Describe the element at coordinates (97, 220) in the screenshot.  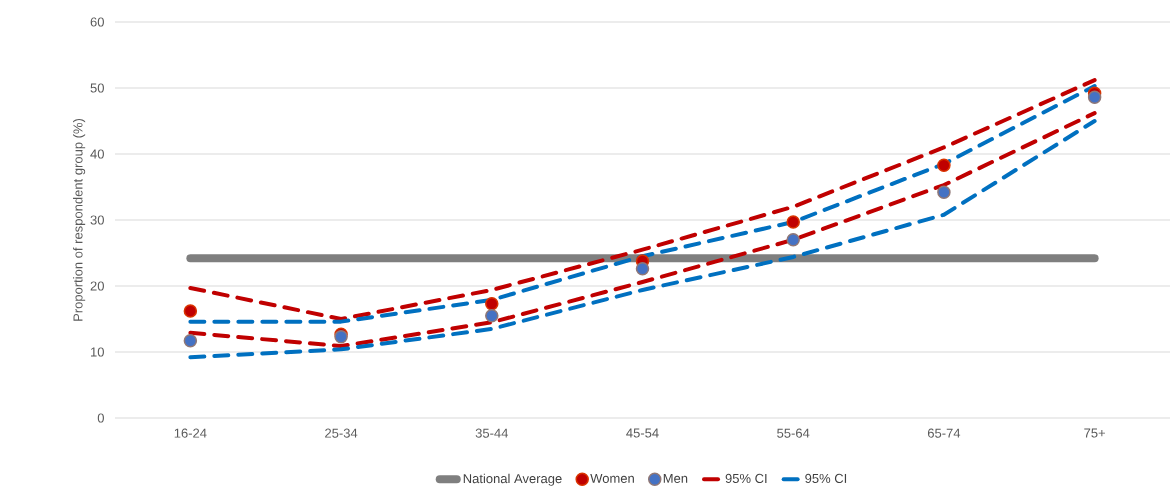
I see `y-tick-label: 30` at that location.